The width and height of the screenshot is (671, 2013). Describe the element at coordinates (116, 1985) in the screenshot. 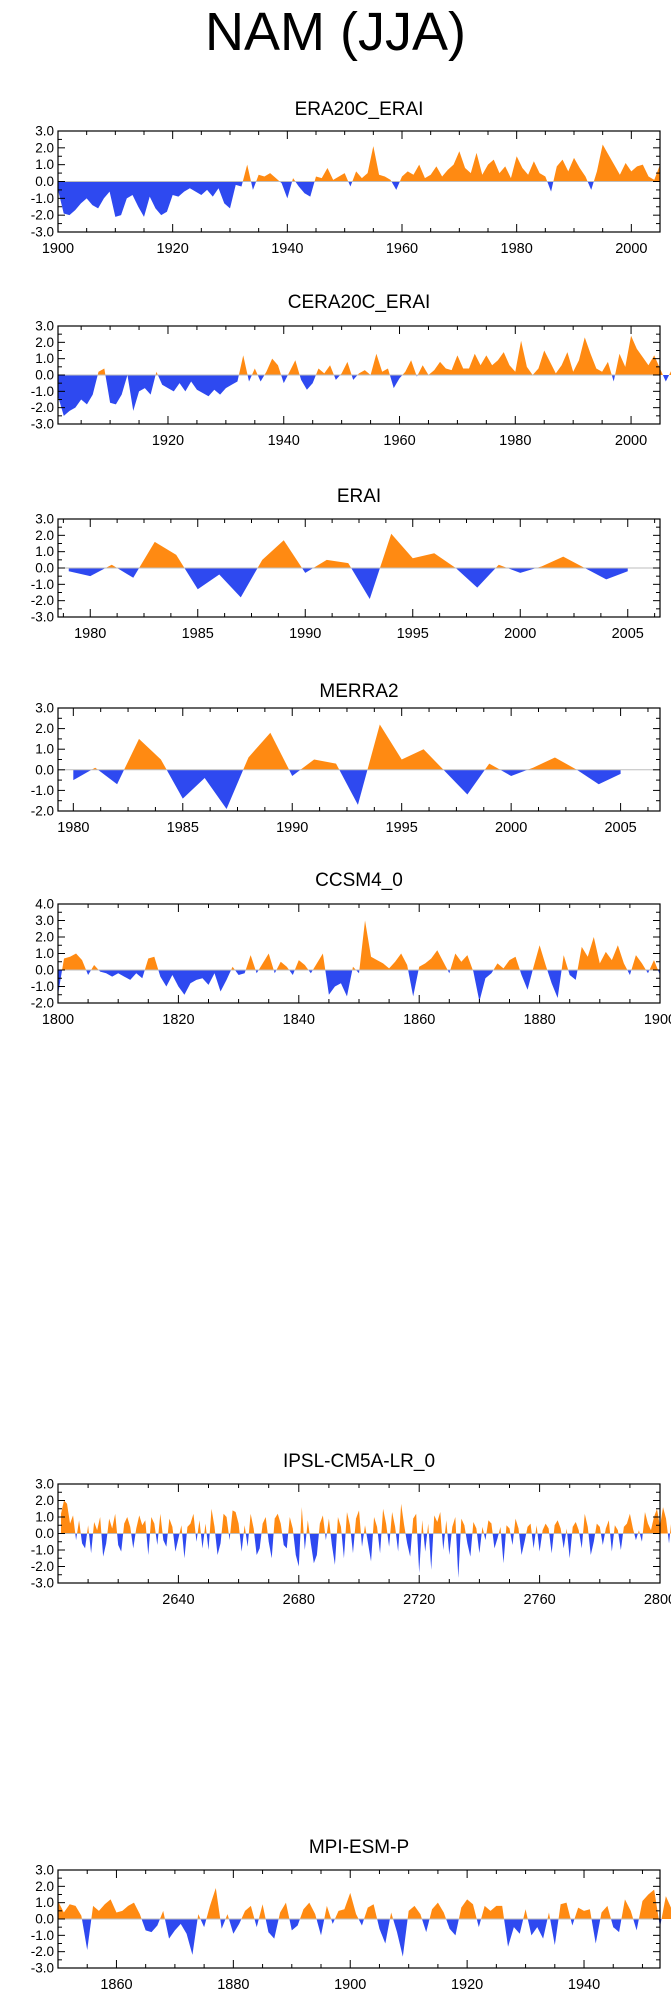

I see `x-tick-label: 1860` at that location.